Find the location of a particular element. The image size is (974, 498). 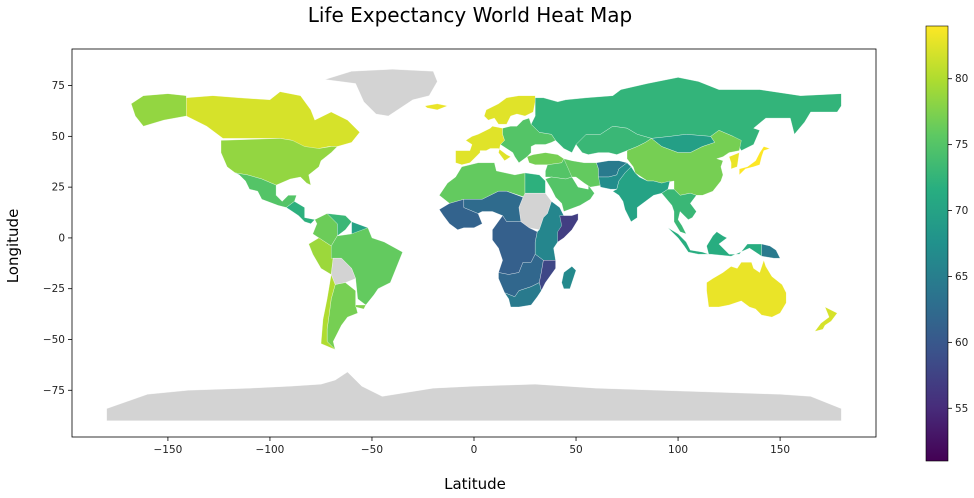

region-venezuela is located at coordinates (339, 225).